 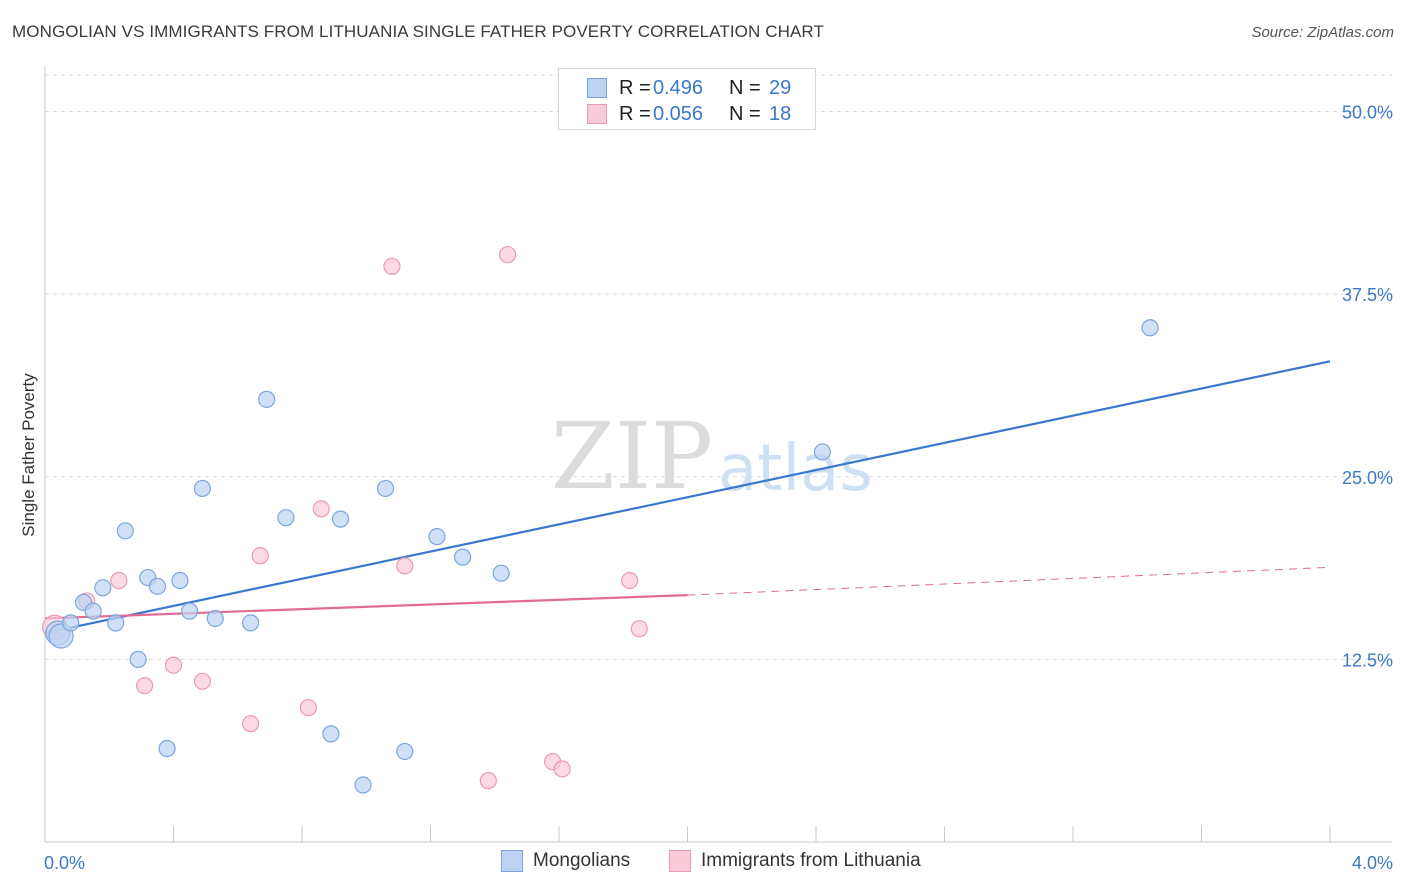 I want to click on trend-line-lithuania-extension, so click(x=1009, y=581).